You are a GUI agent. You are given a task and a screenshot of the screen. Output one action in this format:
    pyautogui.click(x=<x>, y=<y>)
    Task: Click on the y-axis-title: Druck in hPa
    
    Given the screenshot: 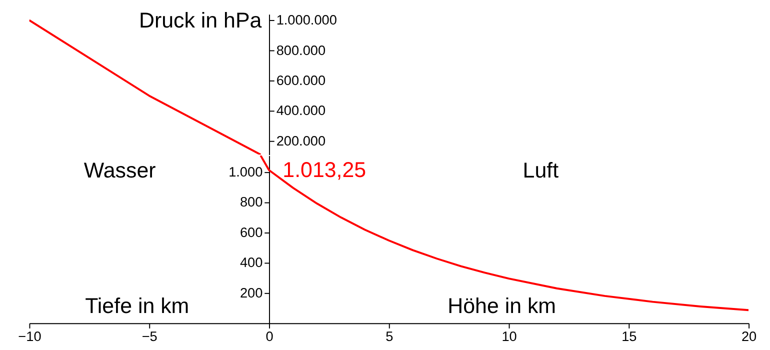 What is the action you would take?
    pyautogui.click(x=200, y=20)
    